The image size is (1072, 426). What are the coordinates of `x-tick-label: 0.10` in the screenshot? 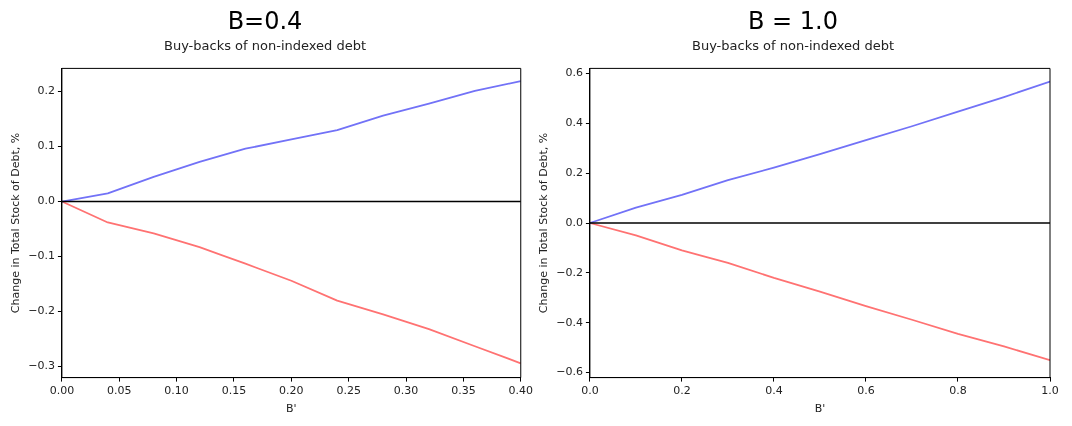 It's located at (176, 391).